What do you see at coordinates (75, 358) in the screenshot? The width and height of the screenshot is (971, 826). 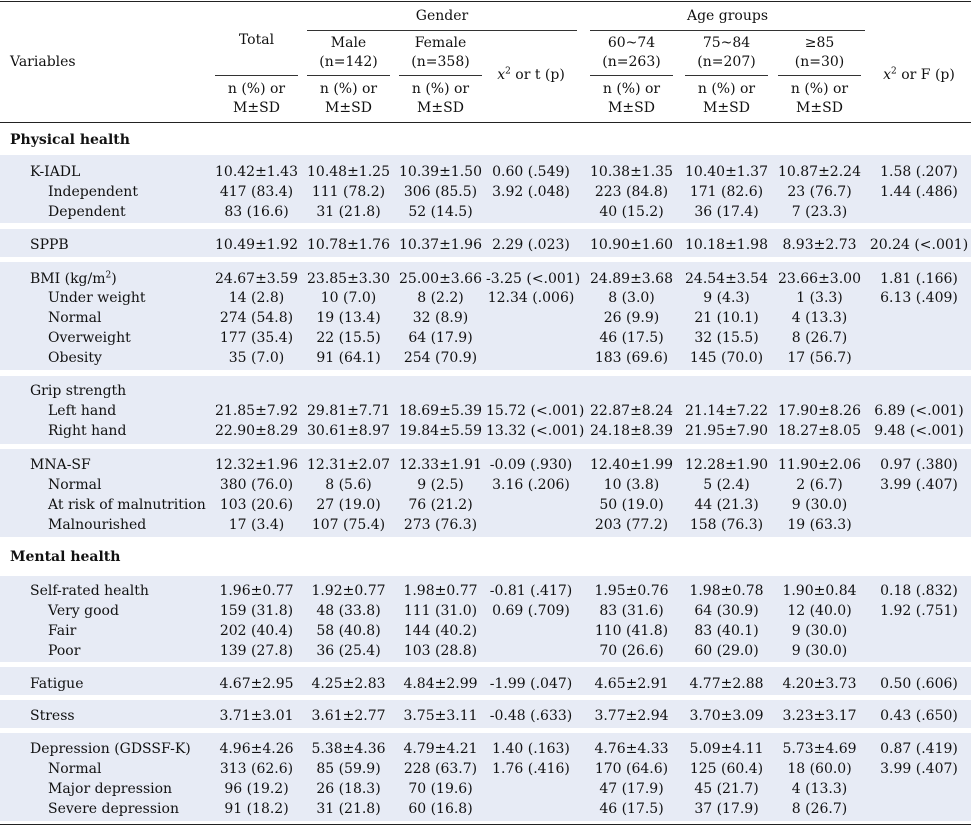 I see `row-label: Obesity` at bounding box center [75, 358].